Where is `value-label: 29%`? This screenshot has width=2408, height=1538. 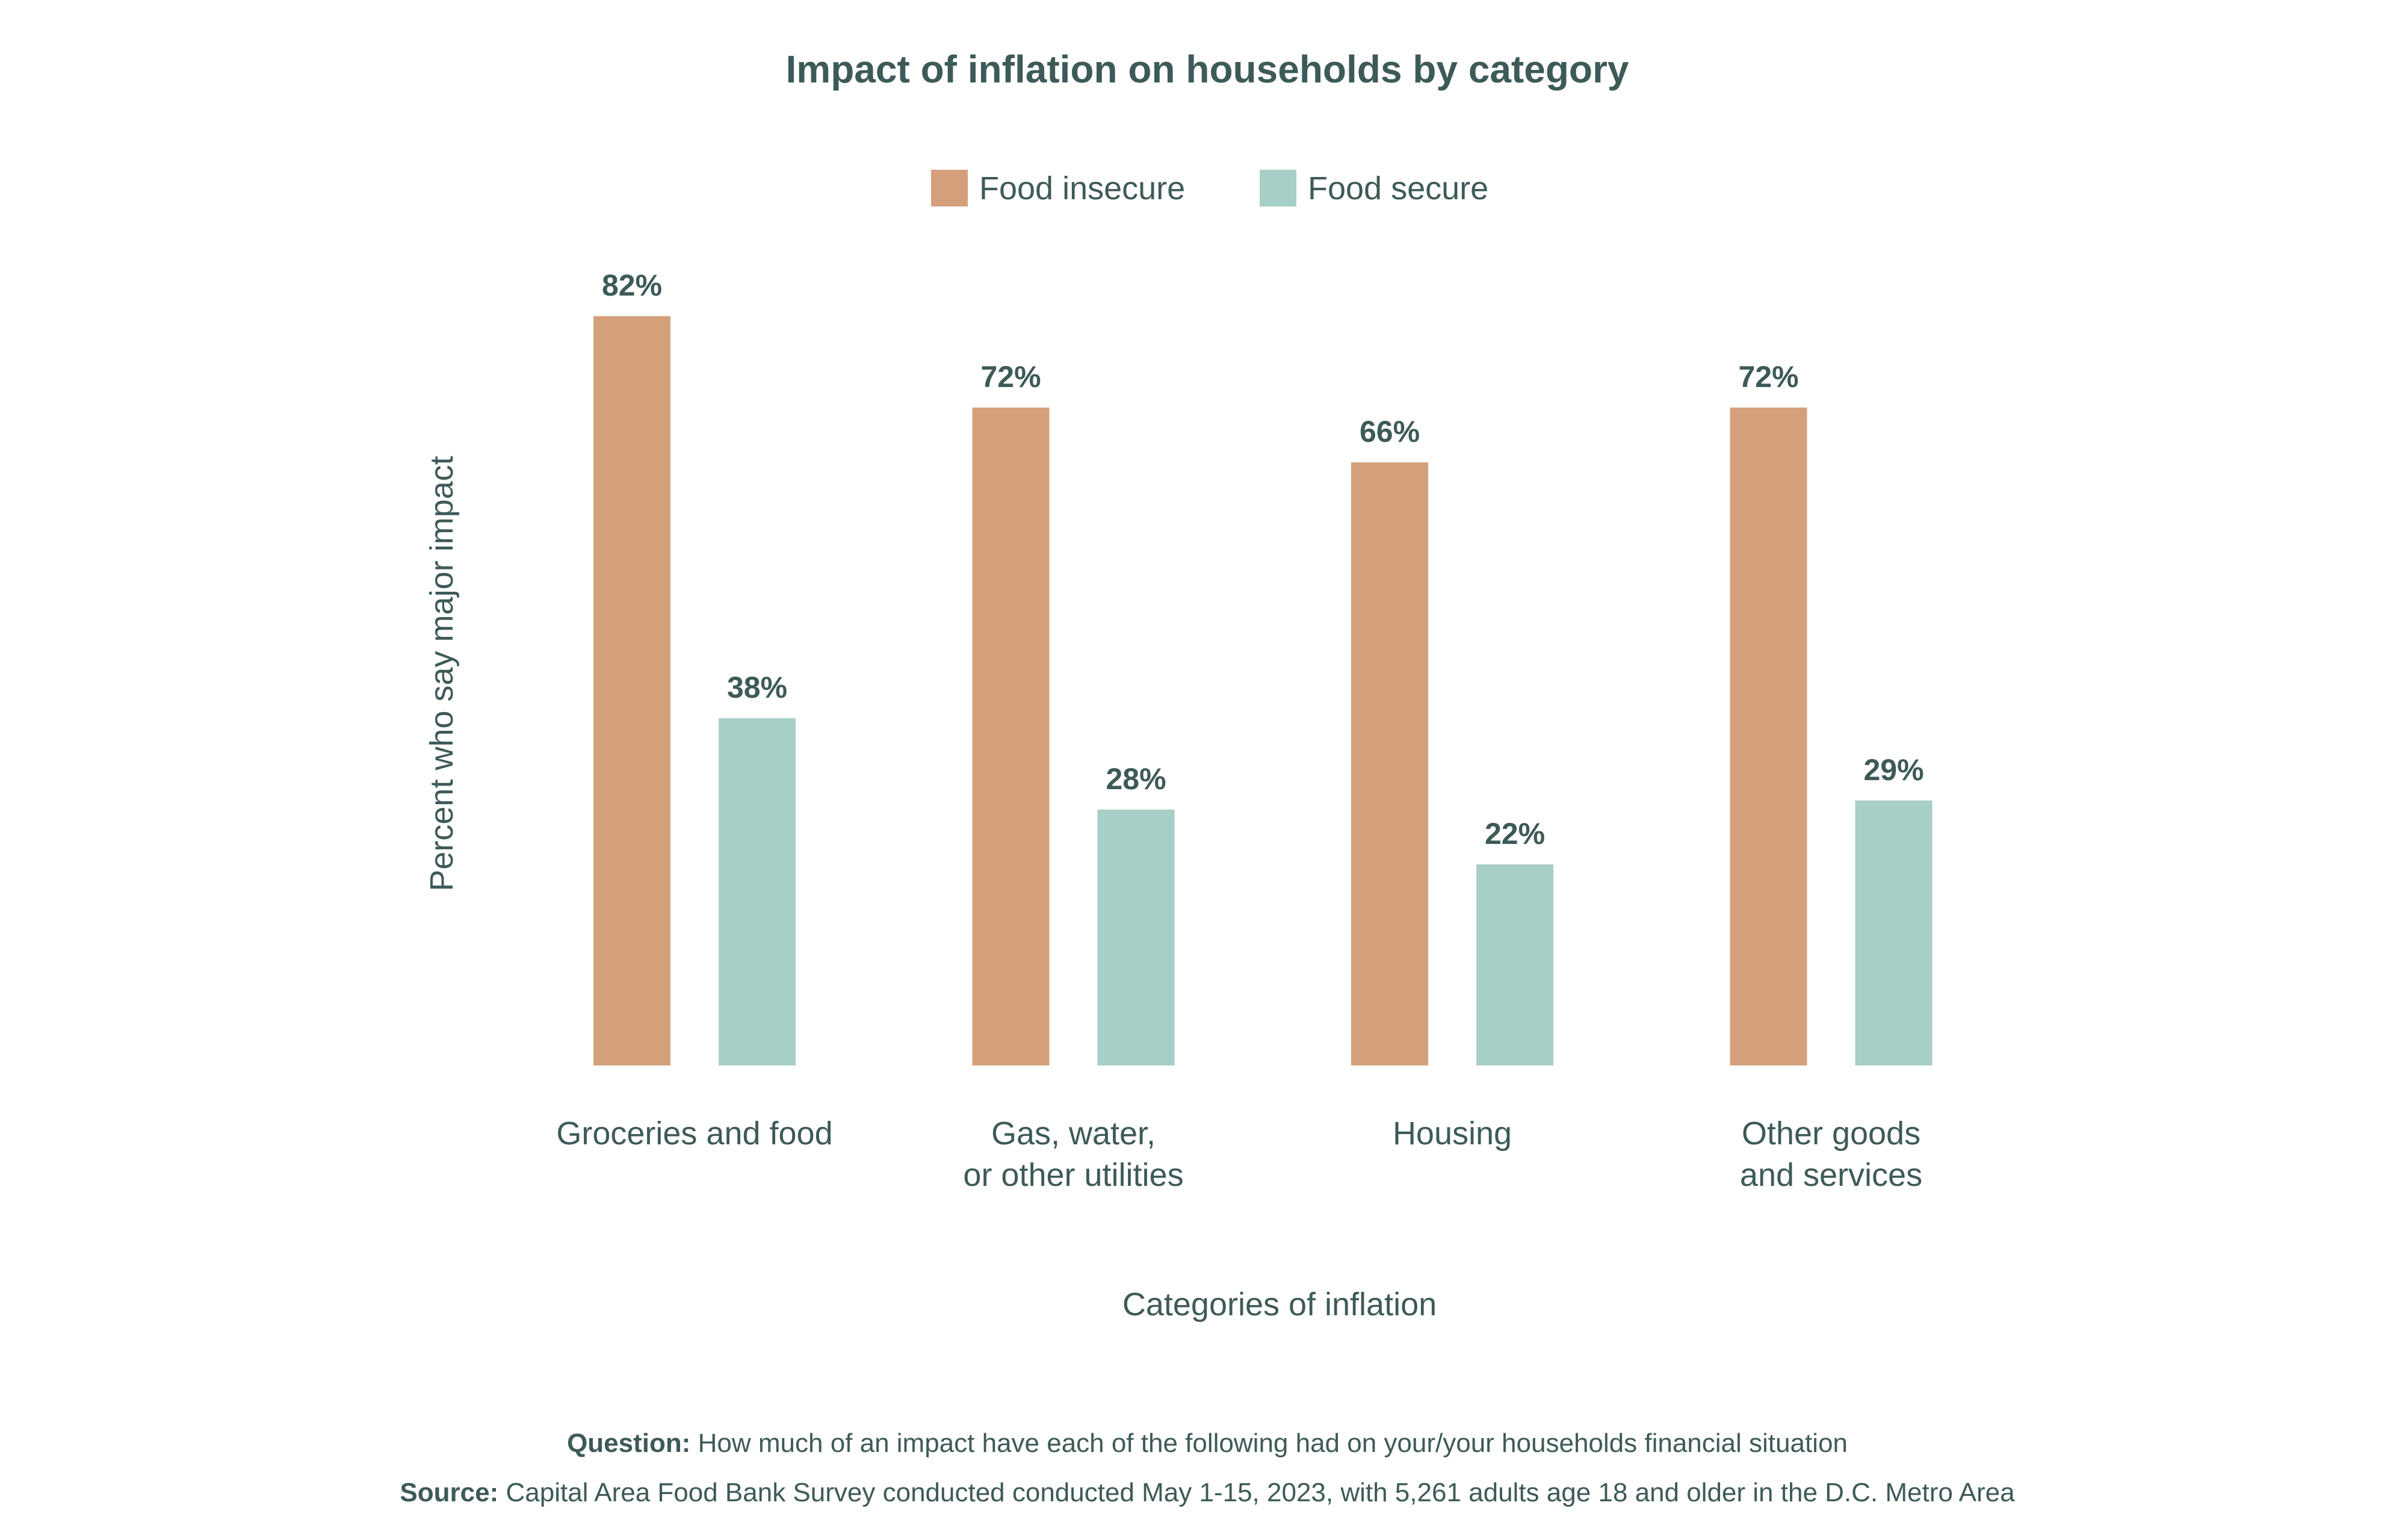 value-label: 29% is located at coordinates (1893, 770).